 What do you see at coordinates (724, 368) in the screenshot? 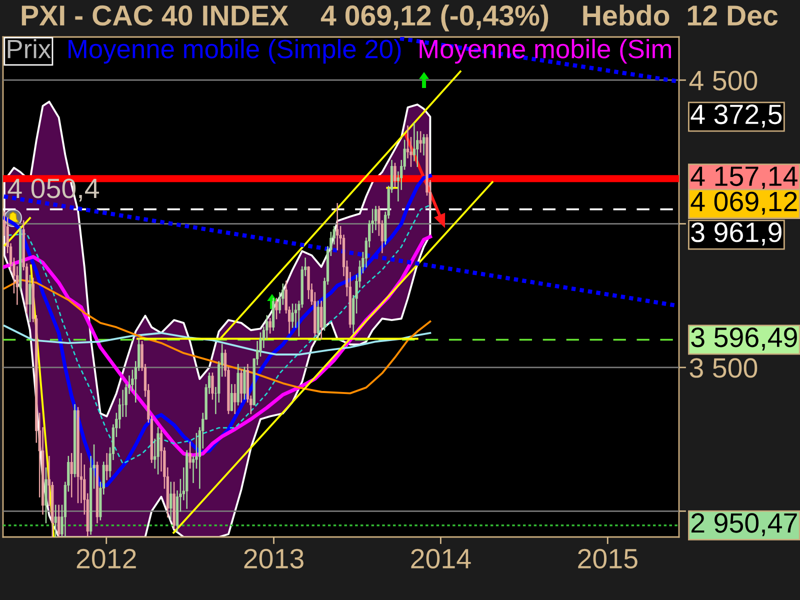
I see `y-tick-label: 3 500` at bounding box center [724, 368].